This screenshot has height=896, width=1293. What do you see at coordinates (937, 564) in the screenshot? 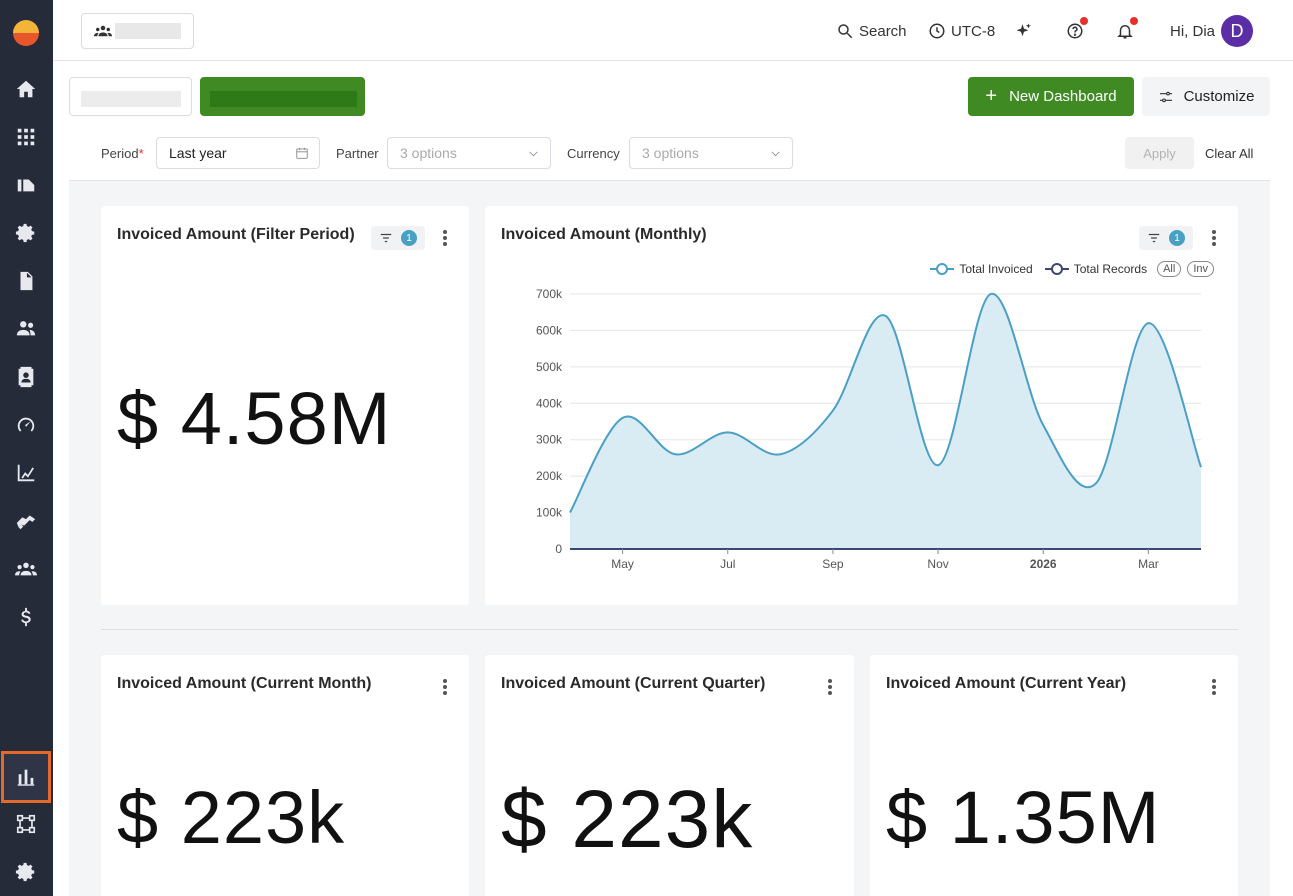
I see `x-tick-label: Nov` at bounding box center [937, 564].